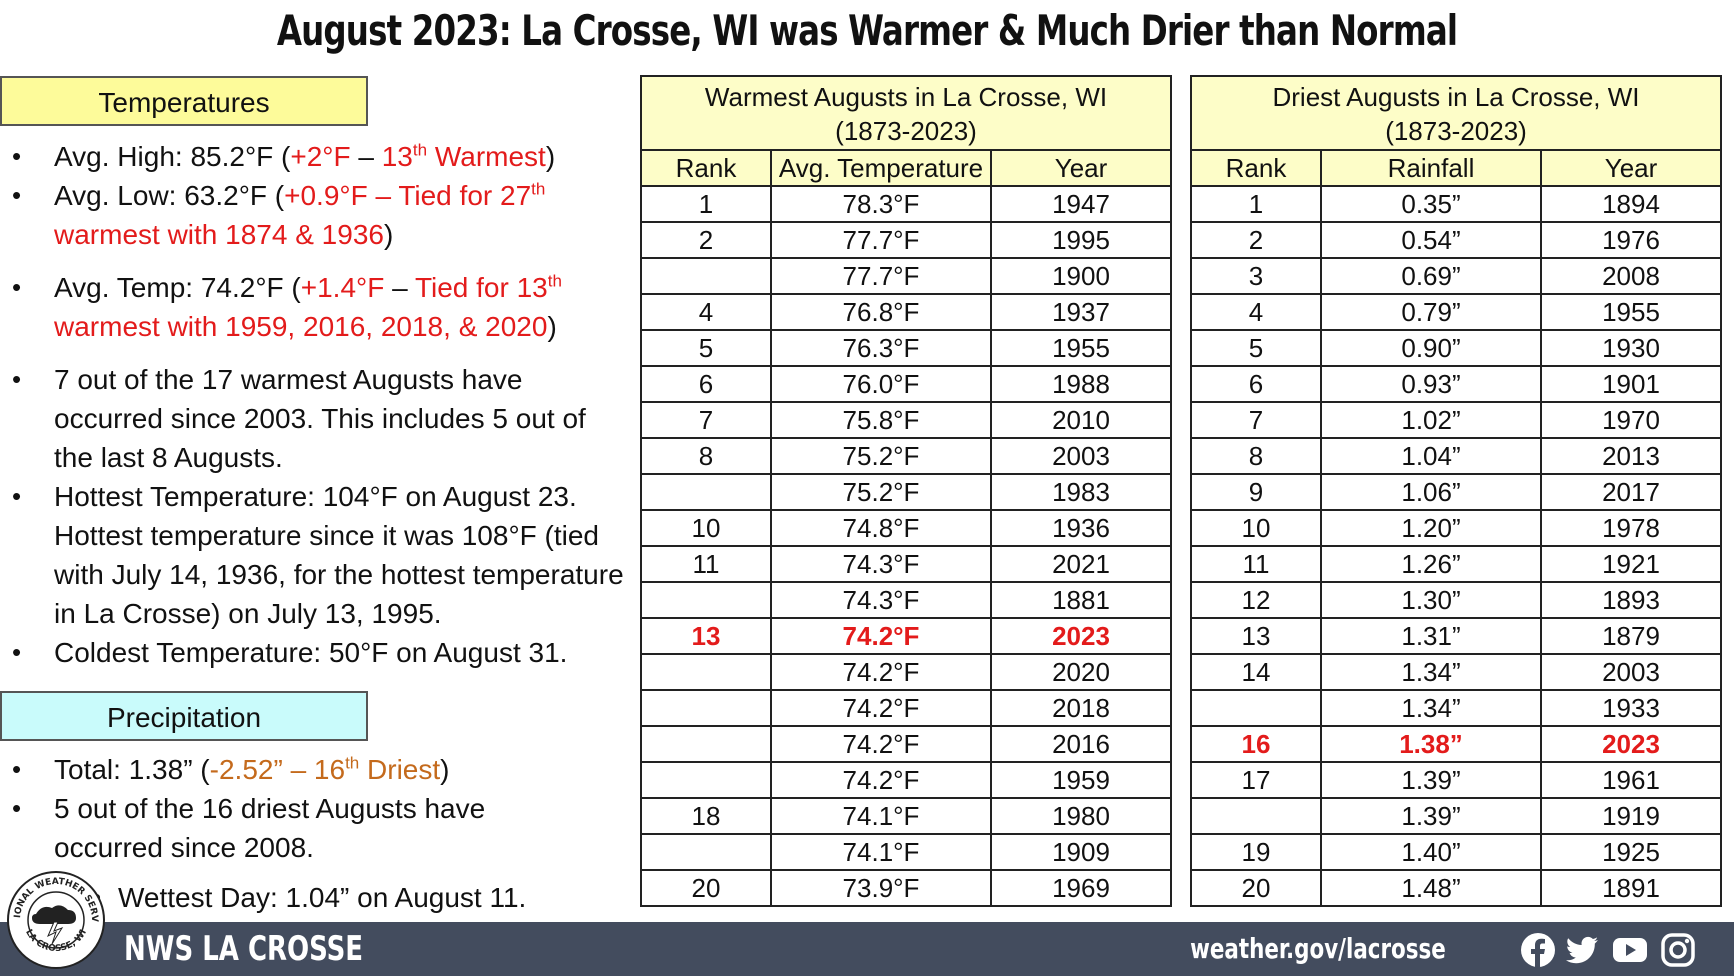 This screenshot has height=976, width=1734. I want to click on driest-row: 16 1.38” 2023, so click(1456, 744).